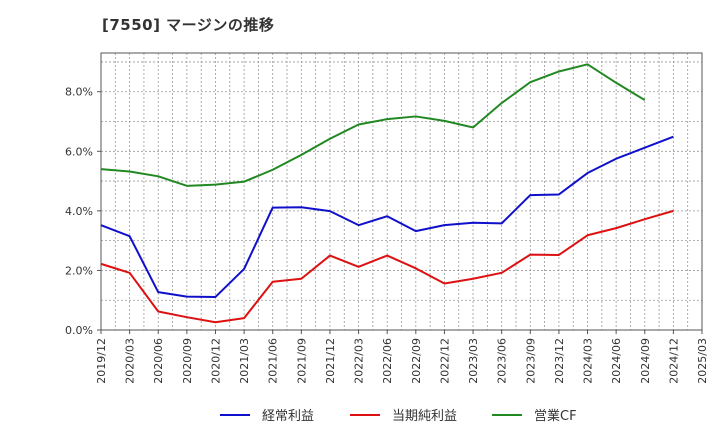 The image size is (720, 440). Describe the element at coordinates (158, 361) in the screenshot. I see `x-tick-label: 2020/06` at that location.